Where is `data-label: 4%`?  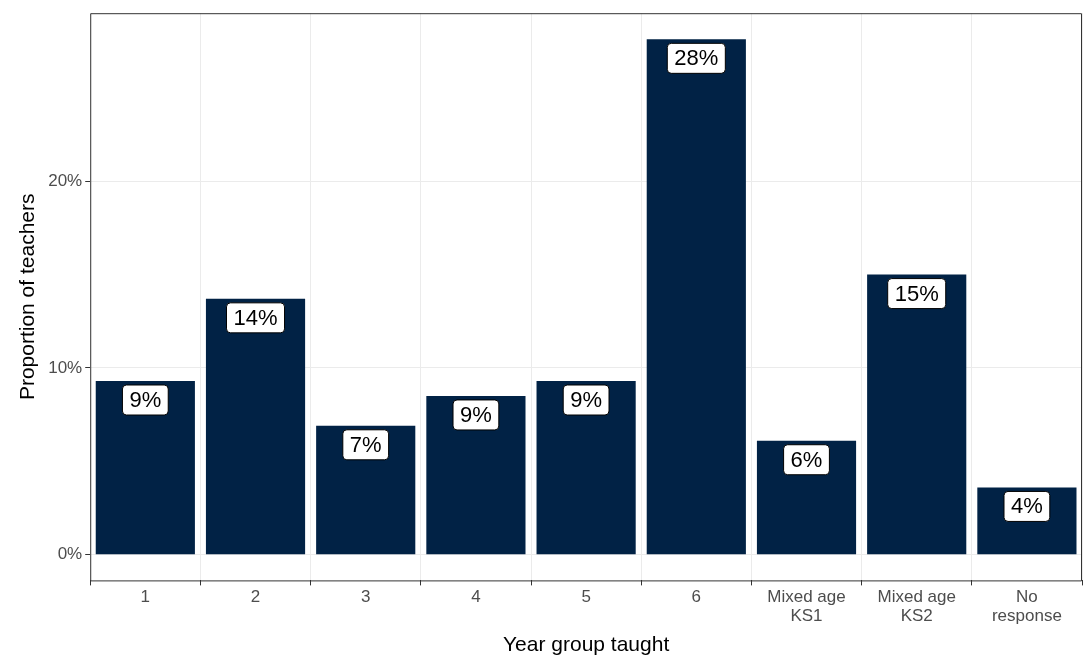
data-label: 4% is located at coordinates (1027, 506).